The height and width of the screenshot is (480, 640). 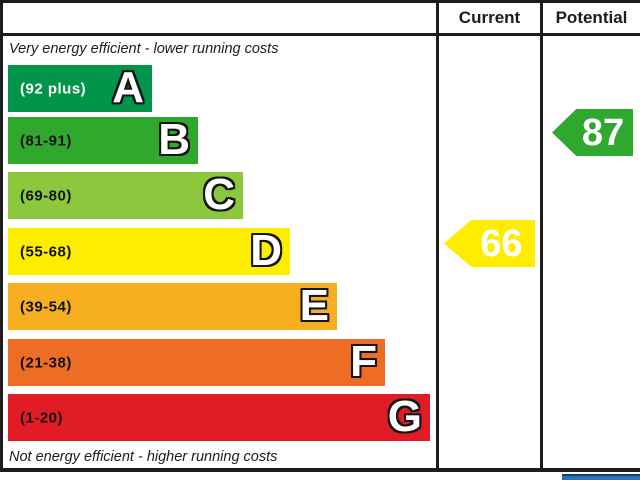 I want to click on band-c: (69-80) C, so click(x=125, y=195).